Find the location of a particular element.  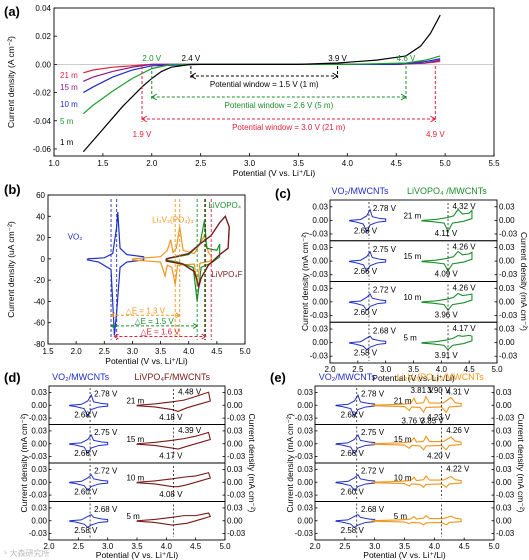

panel-e-xtick-label: 4.5 is located at coordinates (465, 546).